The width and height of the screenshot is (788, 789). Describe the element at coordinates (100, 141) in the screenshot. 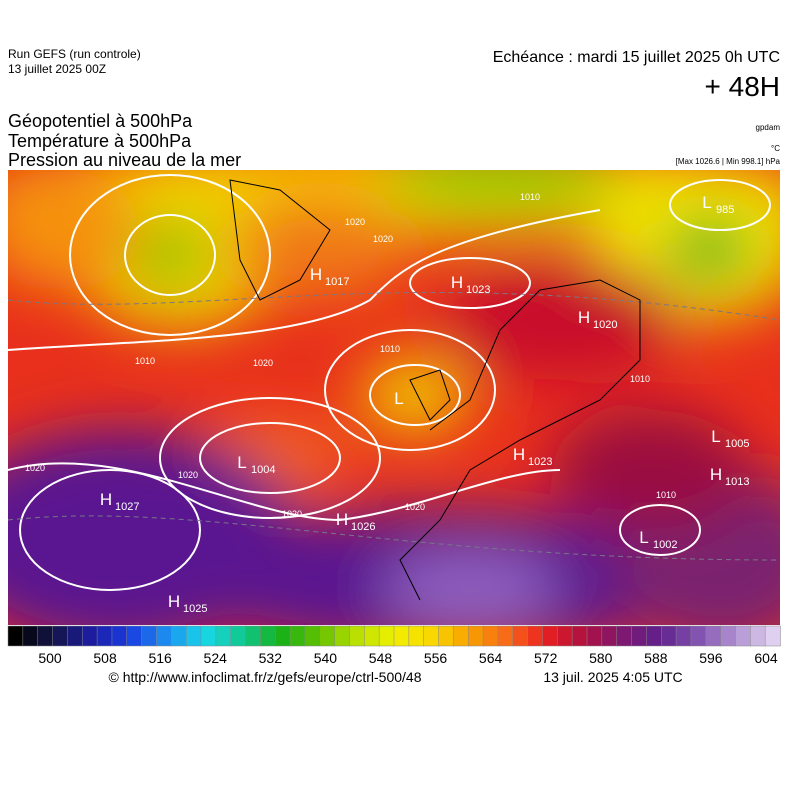

I see `field-label: Température à 500hPa` at that location.